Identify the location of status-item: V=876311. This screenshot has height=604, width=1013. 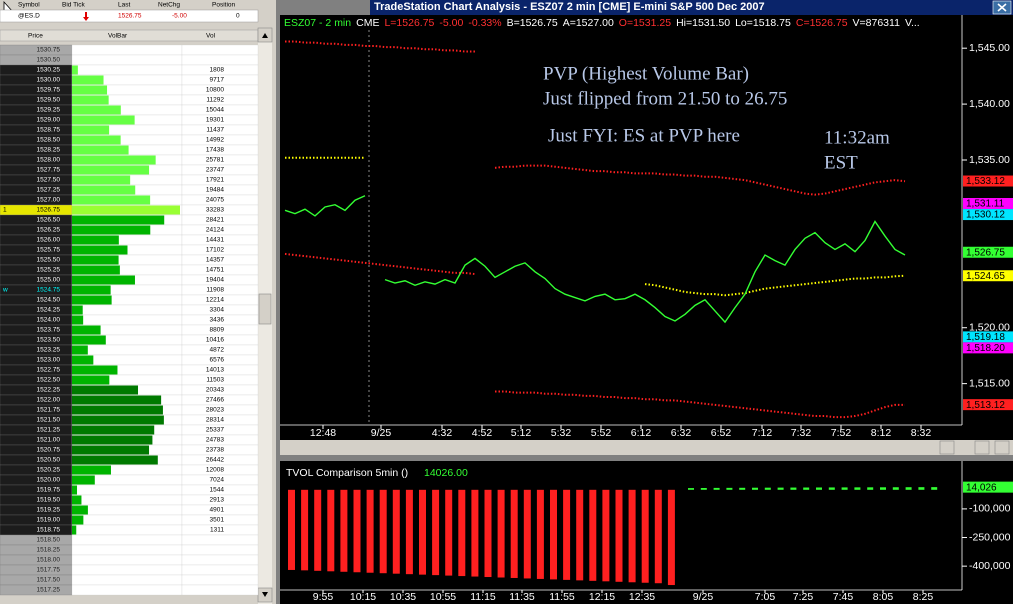
(877, 23).